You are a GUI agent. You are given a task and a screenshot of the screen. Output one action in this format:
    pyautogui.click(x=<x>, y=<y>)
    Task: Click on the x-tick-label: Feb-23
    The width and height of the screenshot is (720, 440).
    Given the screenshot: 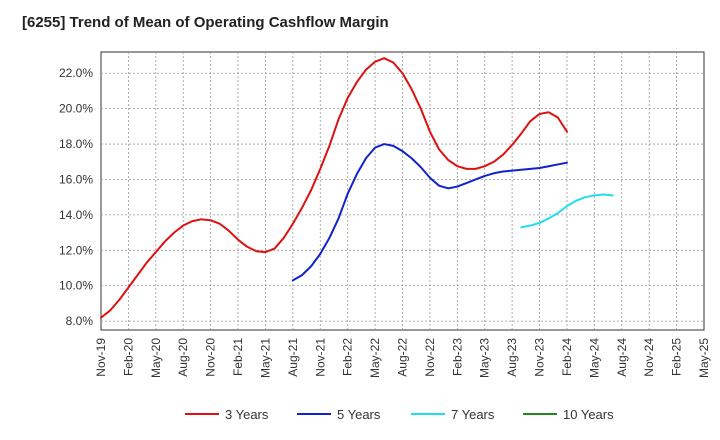 What is the action you would take?
    pyautogui.click(x=457, y=357)
    